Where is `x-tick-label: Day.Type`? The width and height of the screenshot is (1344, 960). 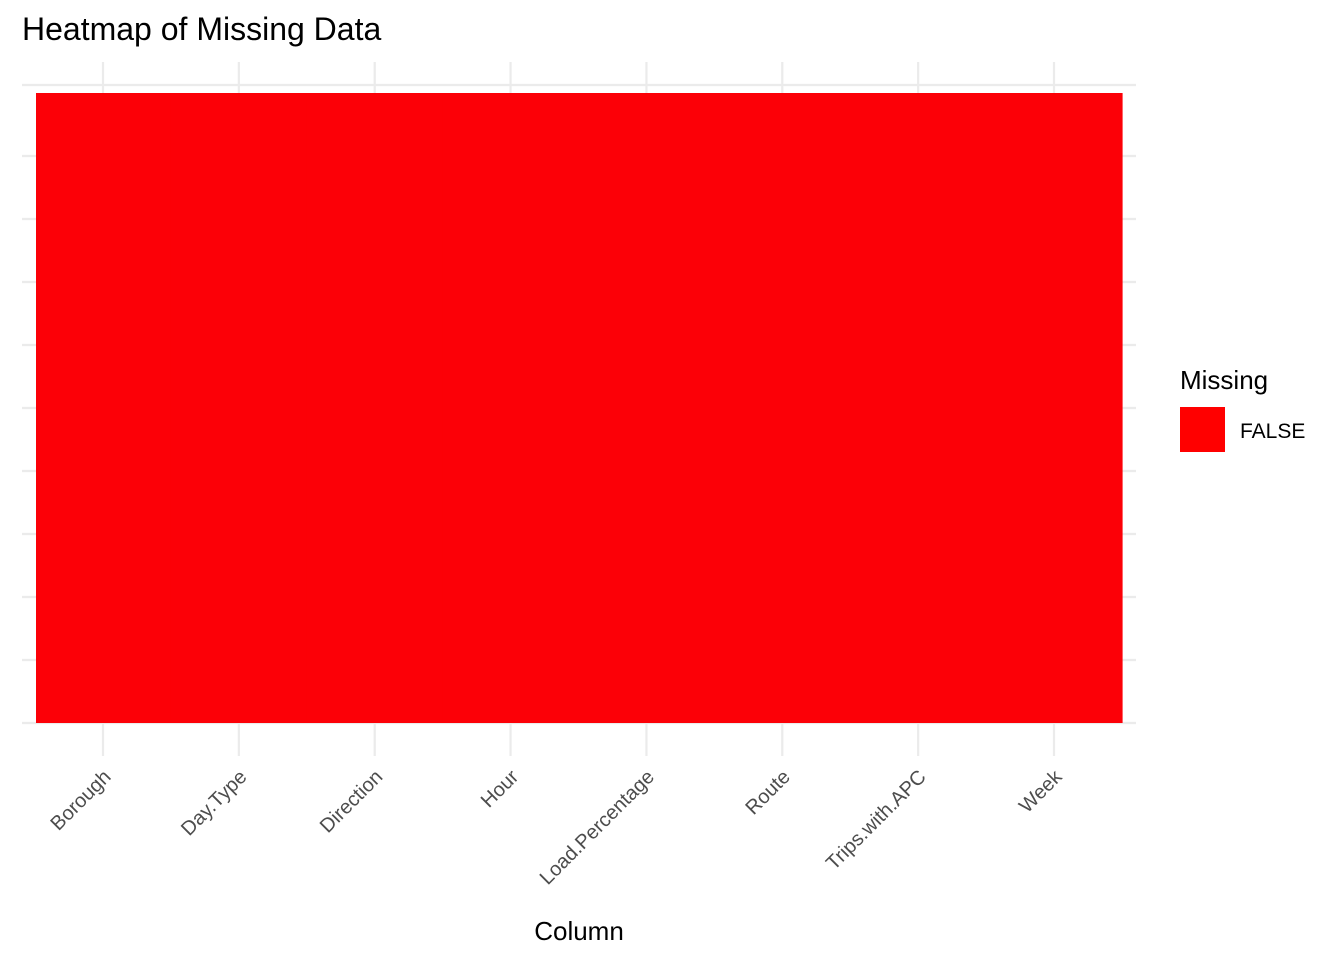
x-tick-label: Day.Type is located at coordinates (214, 803).